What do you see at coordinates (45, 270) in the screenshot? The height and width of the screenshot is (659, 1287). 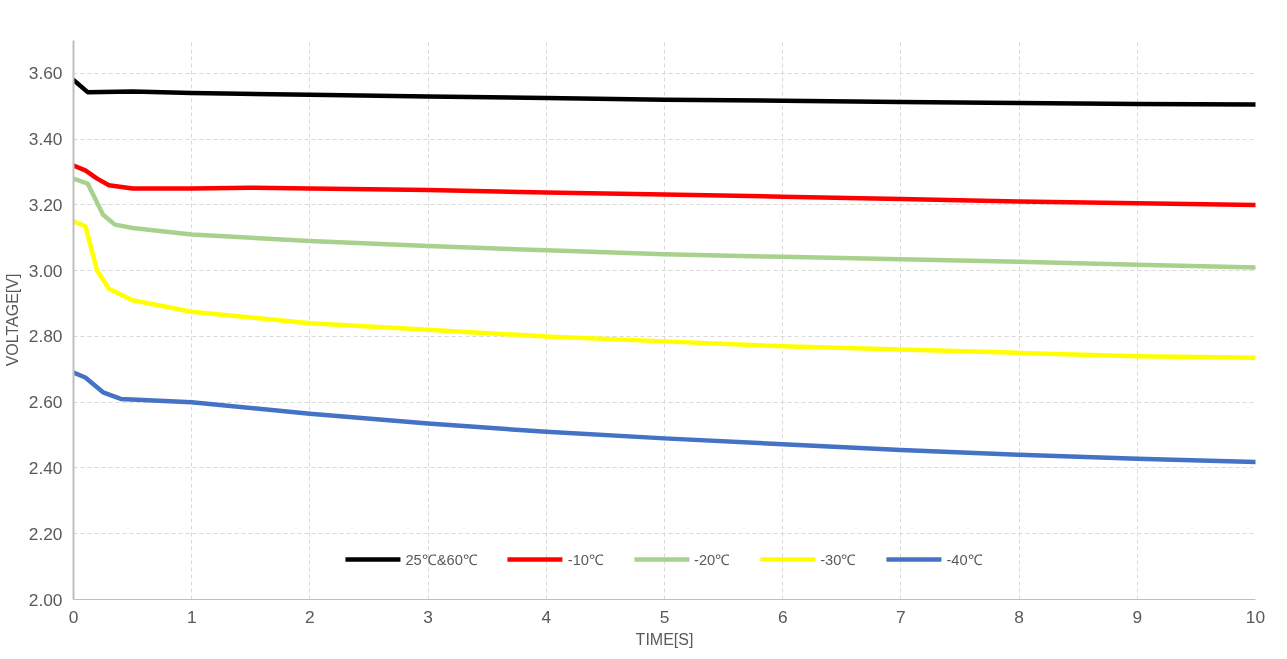 I see `y-tick-label: 3.00` at bounding box center [45, 270].